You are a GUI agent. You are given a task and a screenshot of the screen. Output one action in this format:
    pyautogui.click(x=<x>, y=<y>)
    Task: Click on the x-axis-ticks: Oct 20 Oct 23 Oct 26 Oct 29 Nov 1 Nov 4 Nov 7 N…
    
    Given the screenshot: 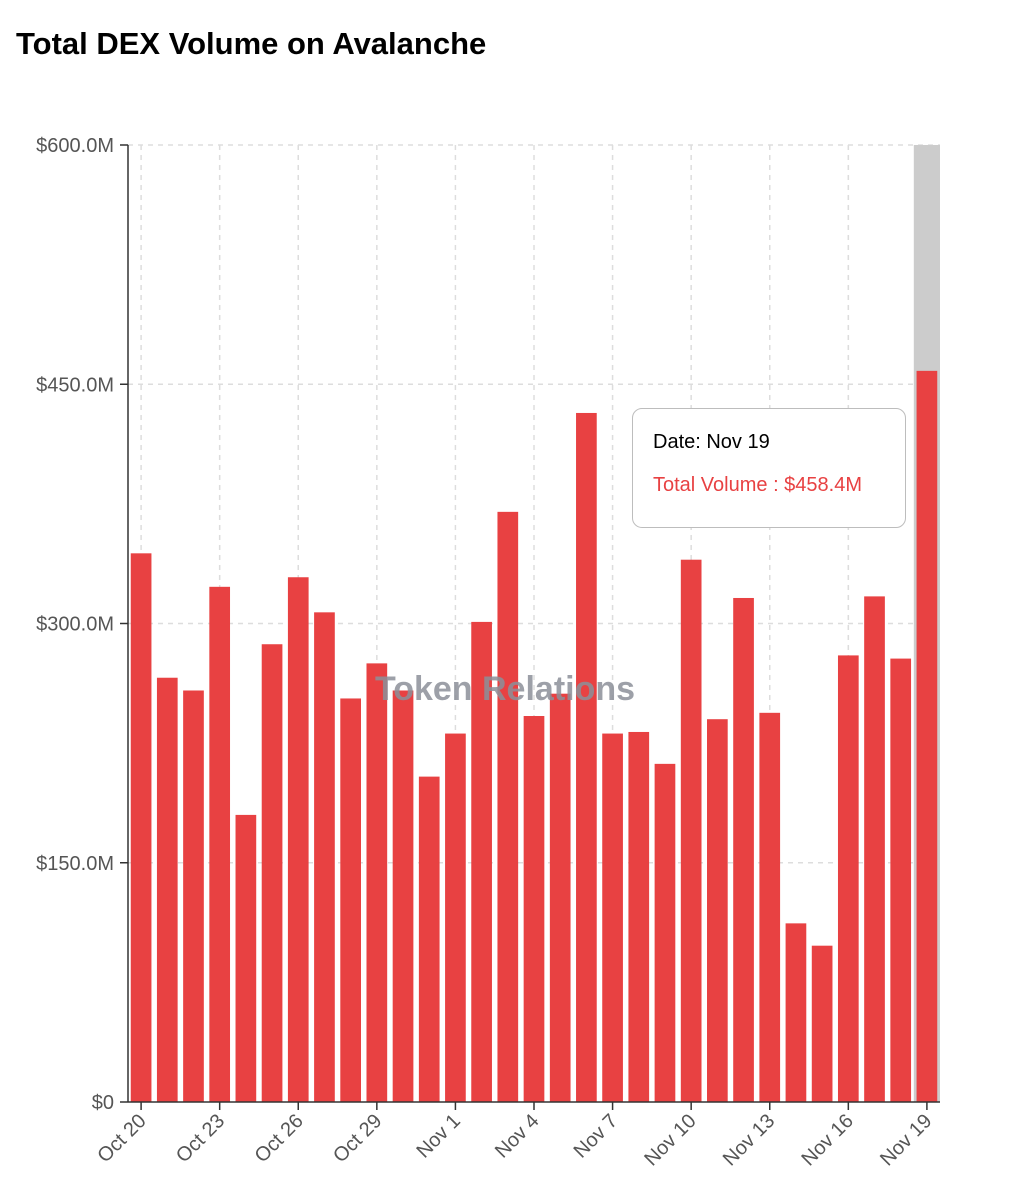 What is the action you would take?
    pyautogui.click(x=514, y=1136)
    